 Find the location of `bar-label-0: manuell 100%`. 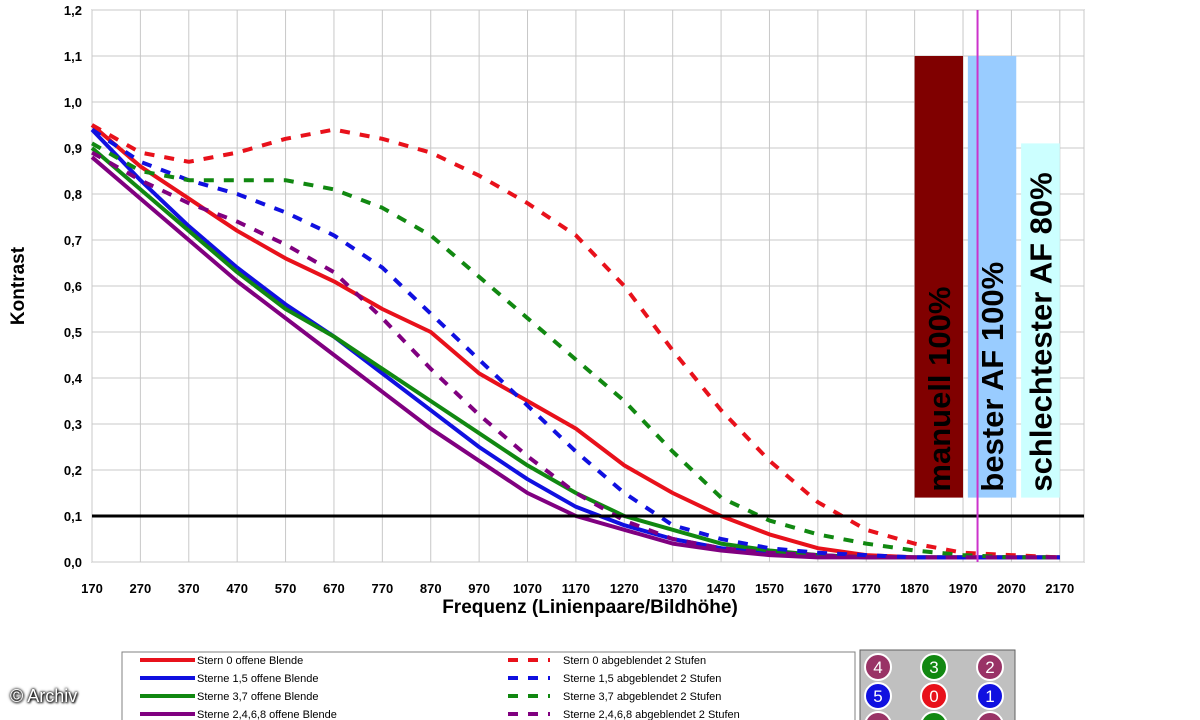

bar-label-0: manuell 100% is located at coordinates (939, 389).